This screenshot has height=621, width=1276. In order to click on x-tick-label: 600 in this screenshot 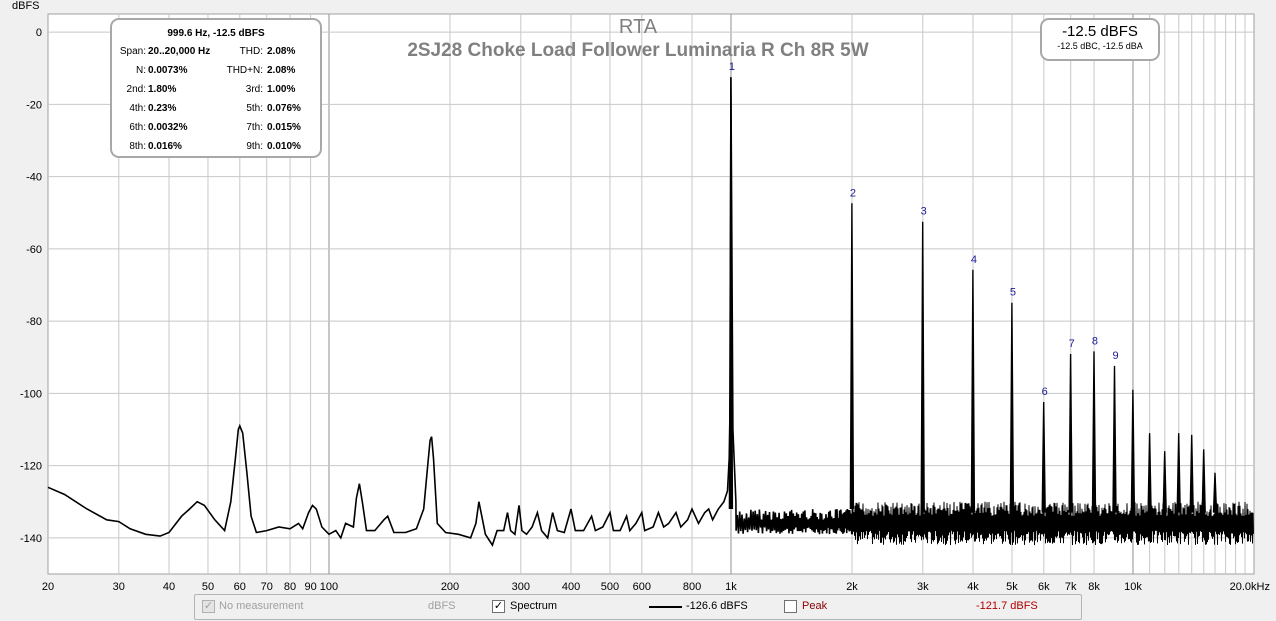, I will do `click(642, 586)`.